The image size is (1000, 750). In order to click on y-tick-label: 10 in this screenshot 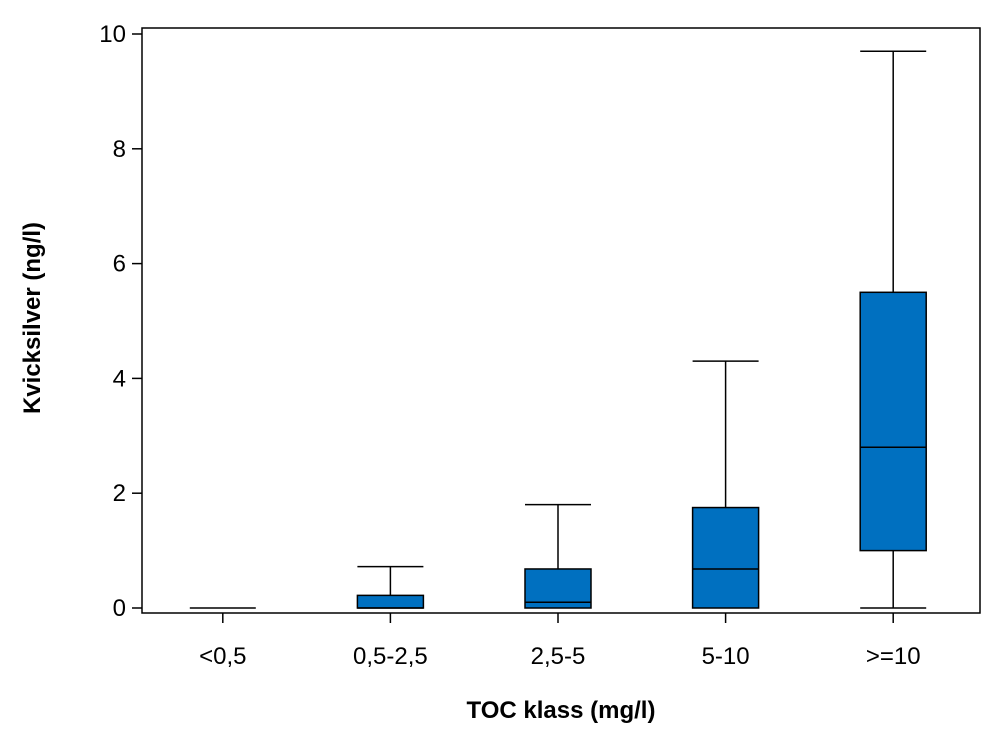, I will do `click(112, 34)`.